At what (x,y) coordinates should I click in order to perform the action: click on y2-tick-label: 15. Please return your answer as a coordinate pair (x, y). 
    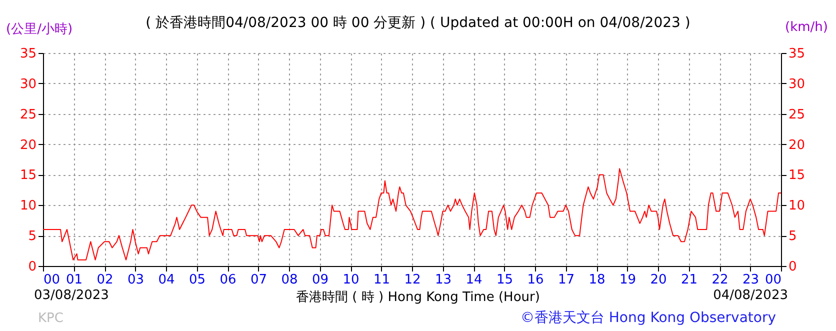
    Looking at the image, I should click on (797, 176).